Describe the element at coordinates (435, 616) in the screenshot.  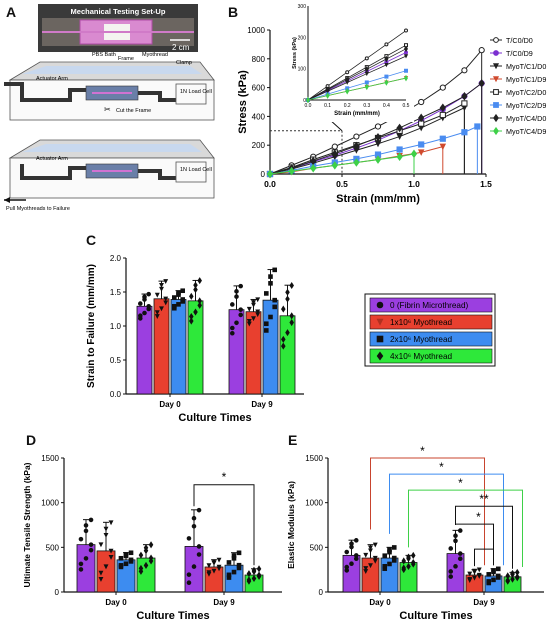
I see `x-axis-label: Culture Times` at that location.